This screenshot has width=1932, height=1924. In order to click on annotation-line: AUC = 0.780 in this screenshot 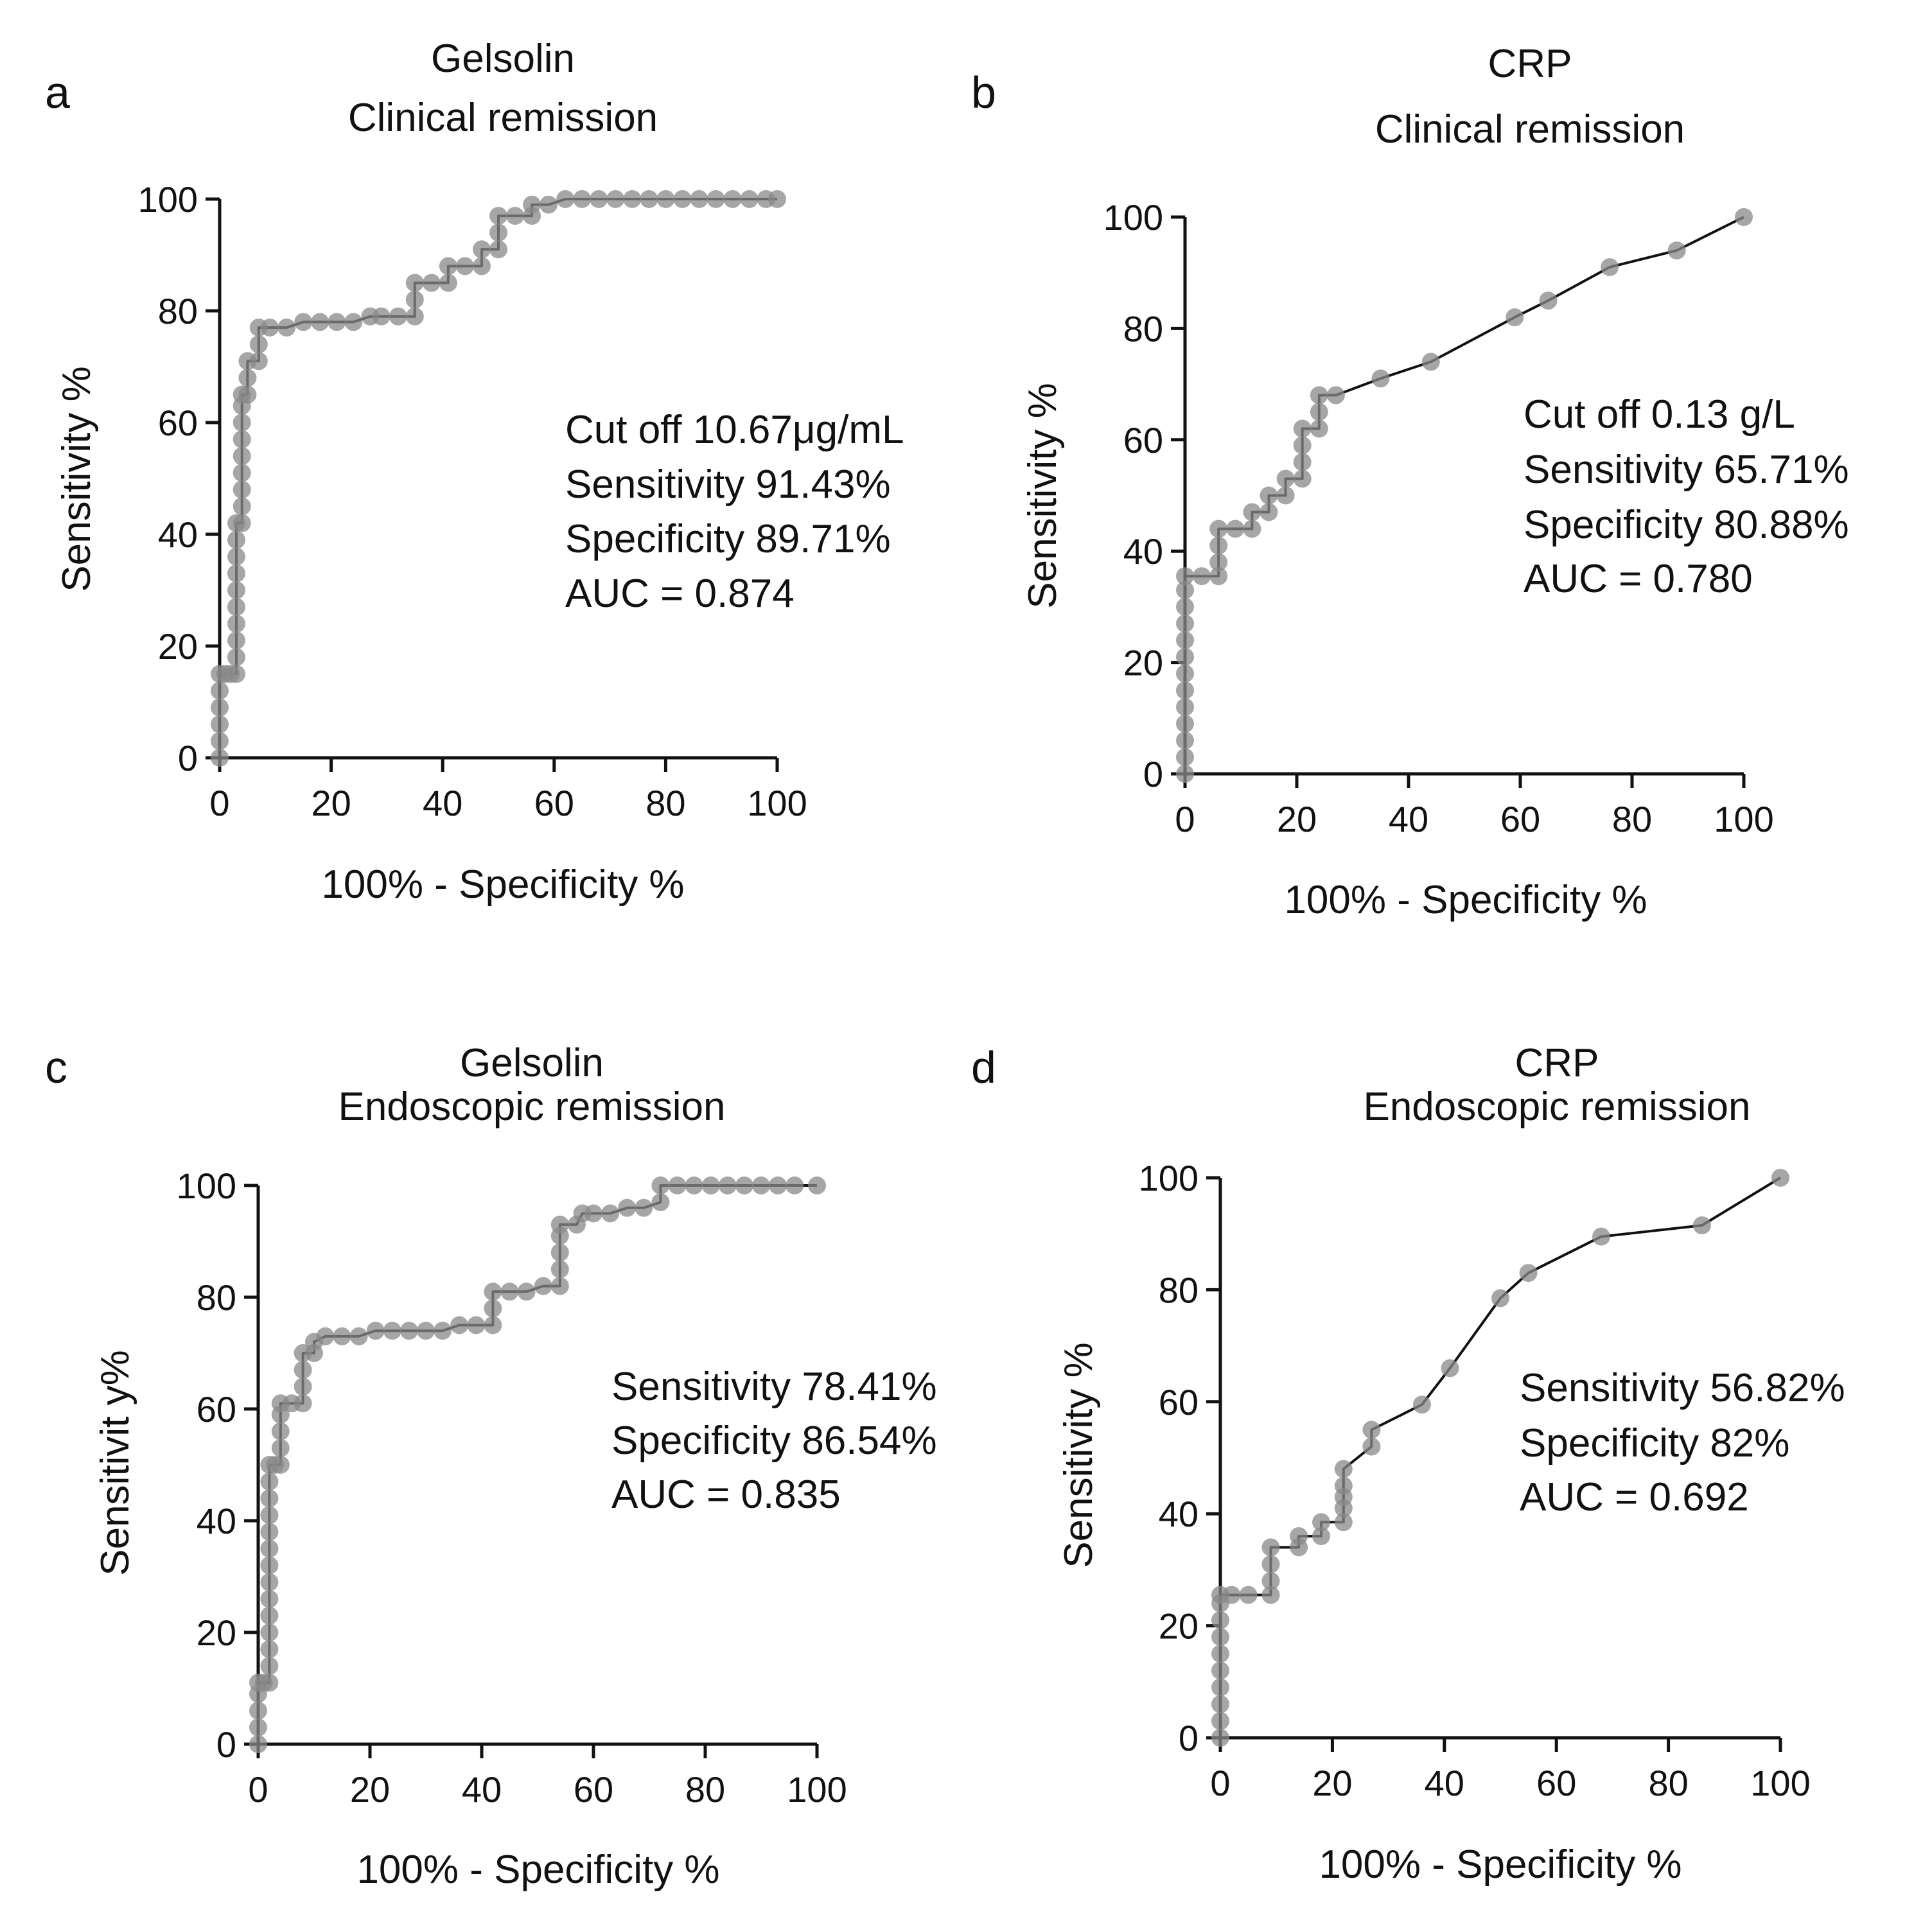, I will do `click(1638, 579)`.